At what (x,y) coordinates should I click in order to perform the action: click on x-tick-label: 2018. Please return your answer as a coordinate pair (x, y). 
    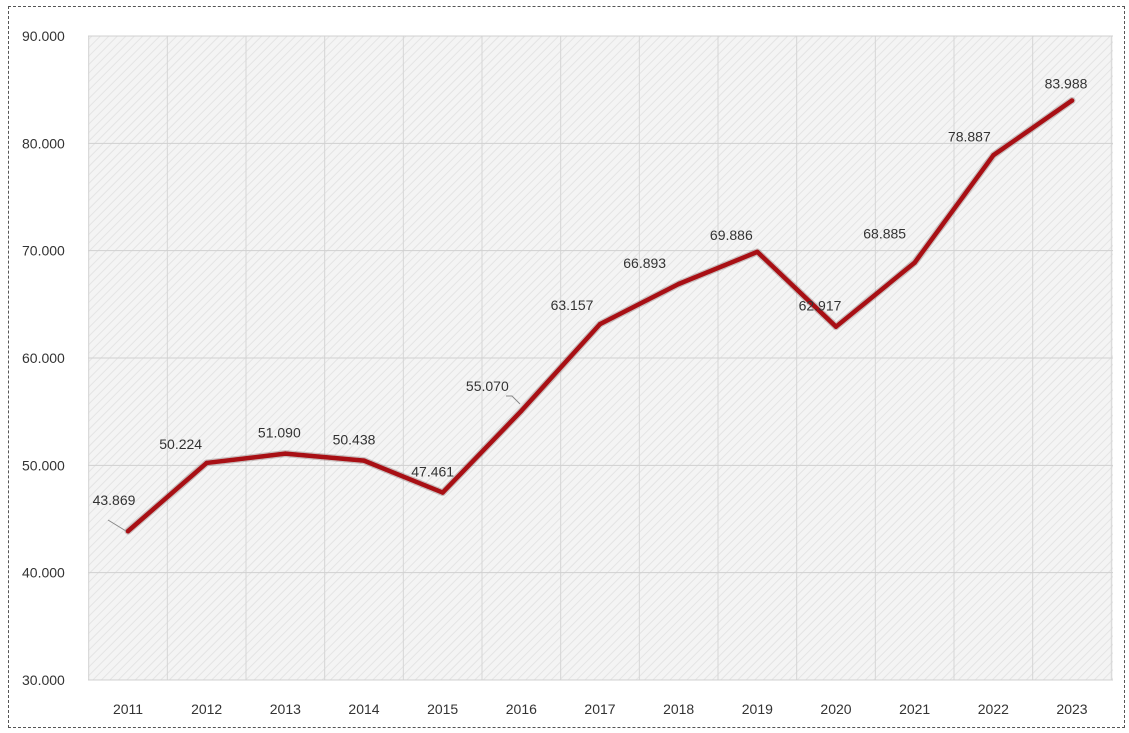
    Looking at the image, I should click on (678, 709).